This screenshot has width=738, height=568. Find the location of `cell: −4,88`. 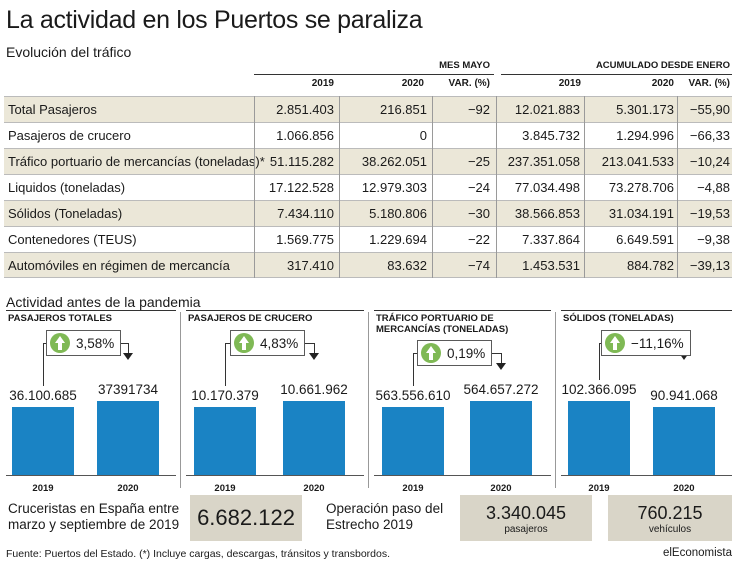

cell: −4,88 is located at coordinates (713, 187).